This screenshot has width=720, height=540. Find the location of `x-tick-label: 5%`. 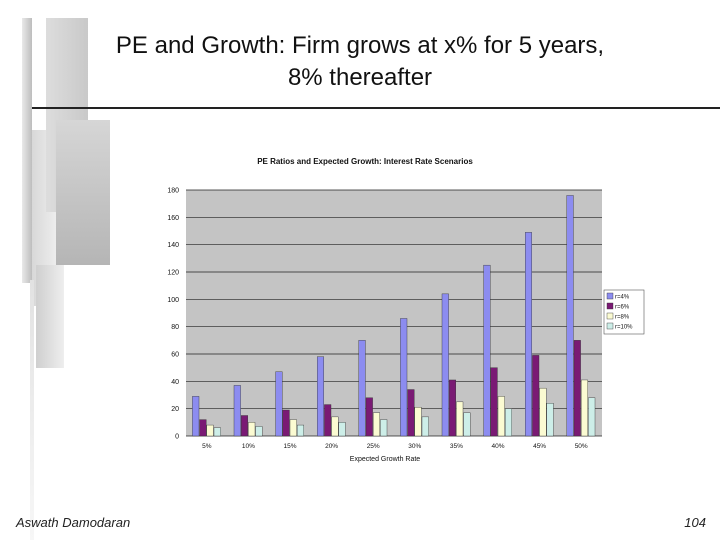

x-tick-label: 5% is located at coordinates (207, 446).